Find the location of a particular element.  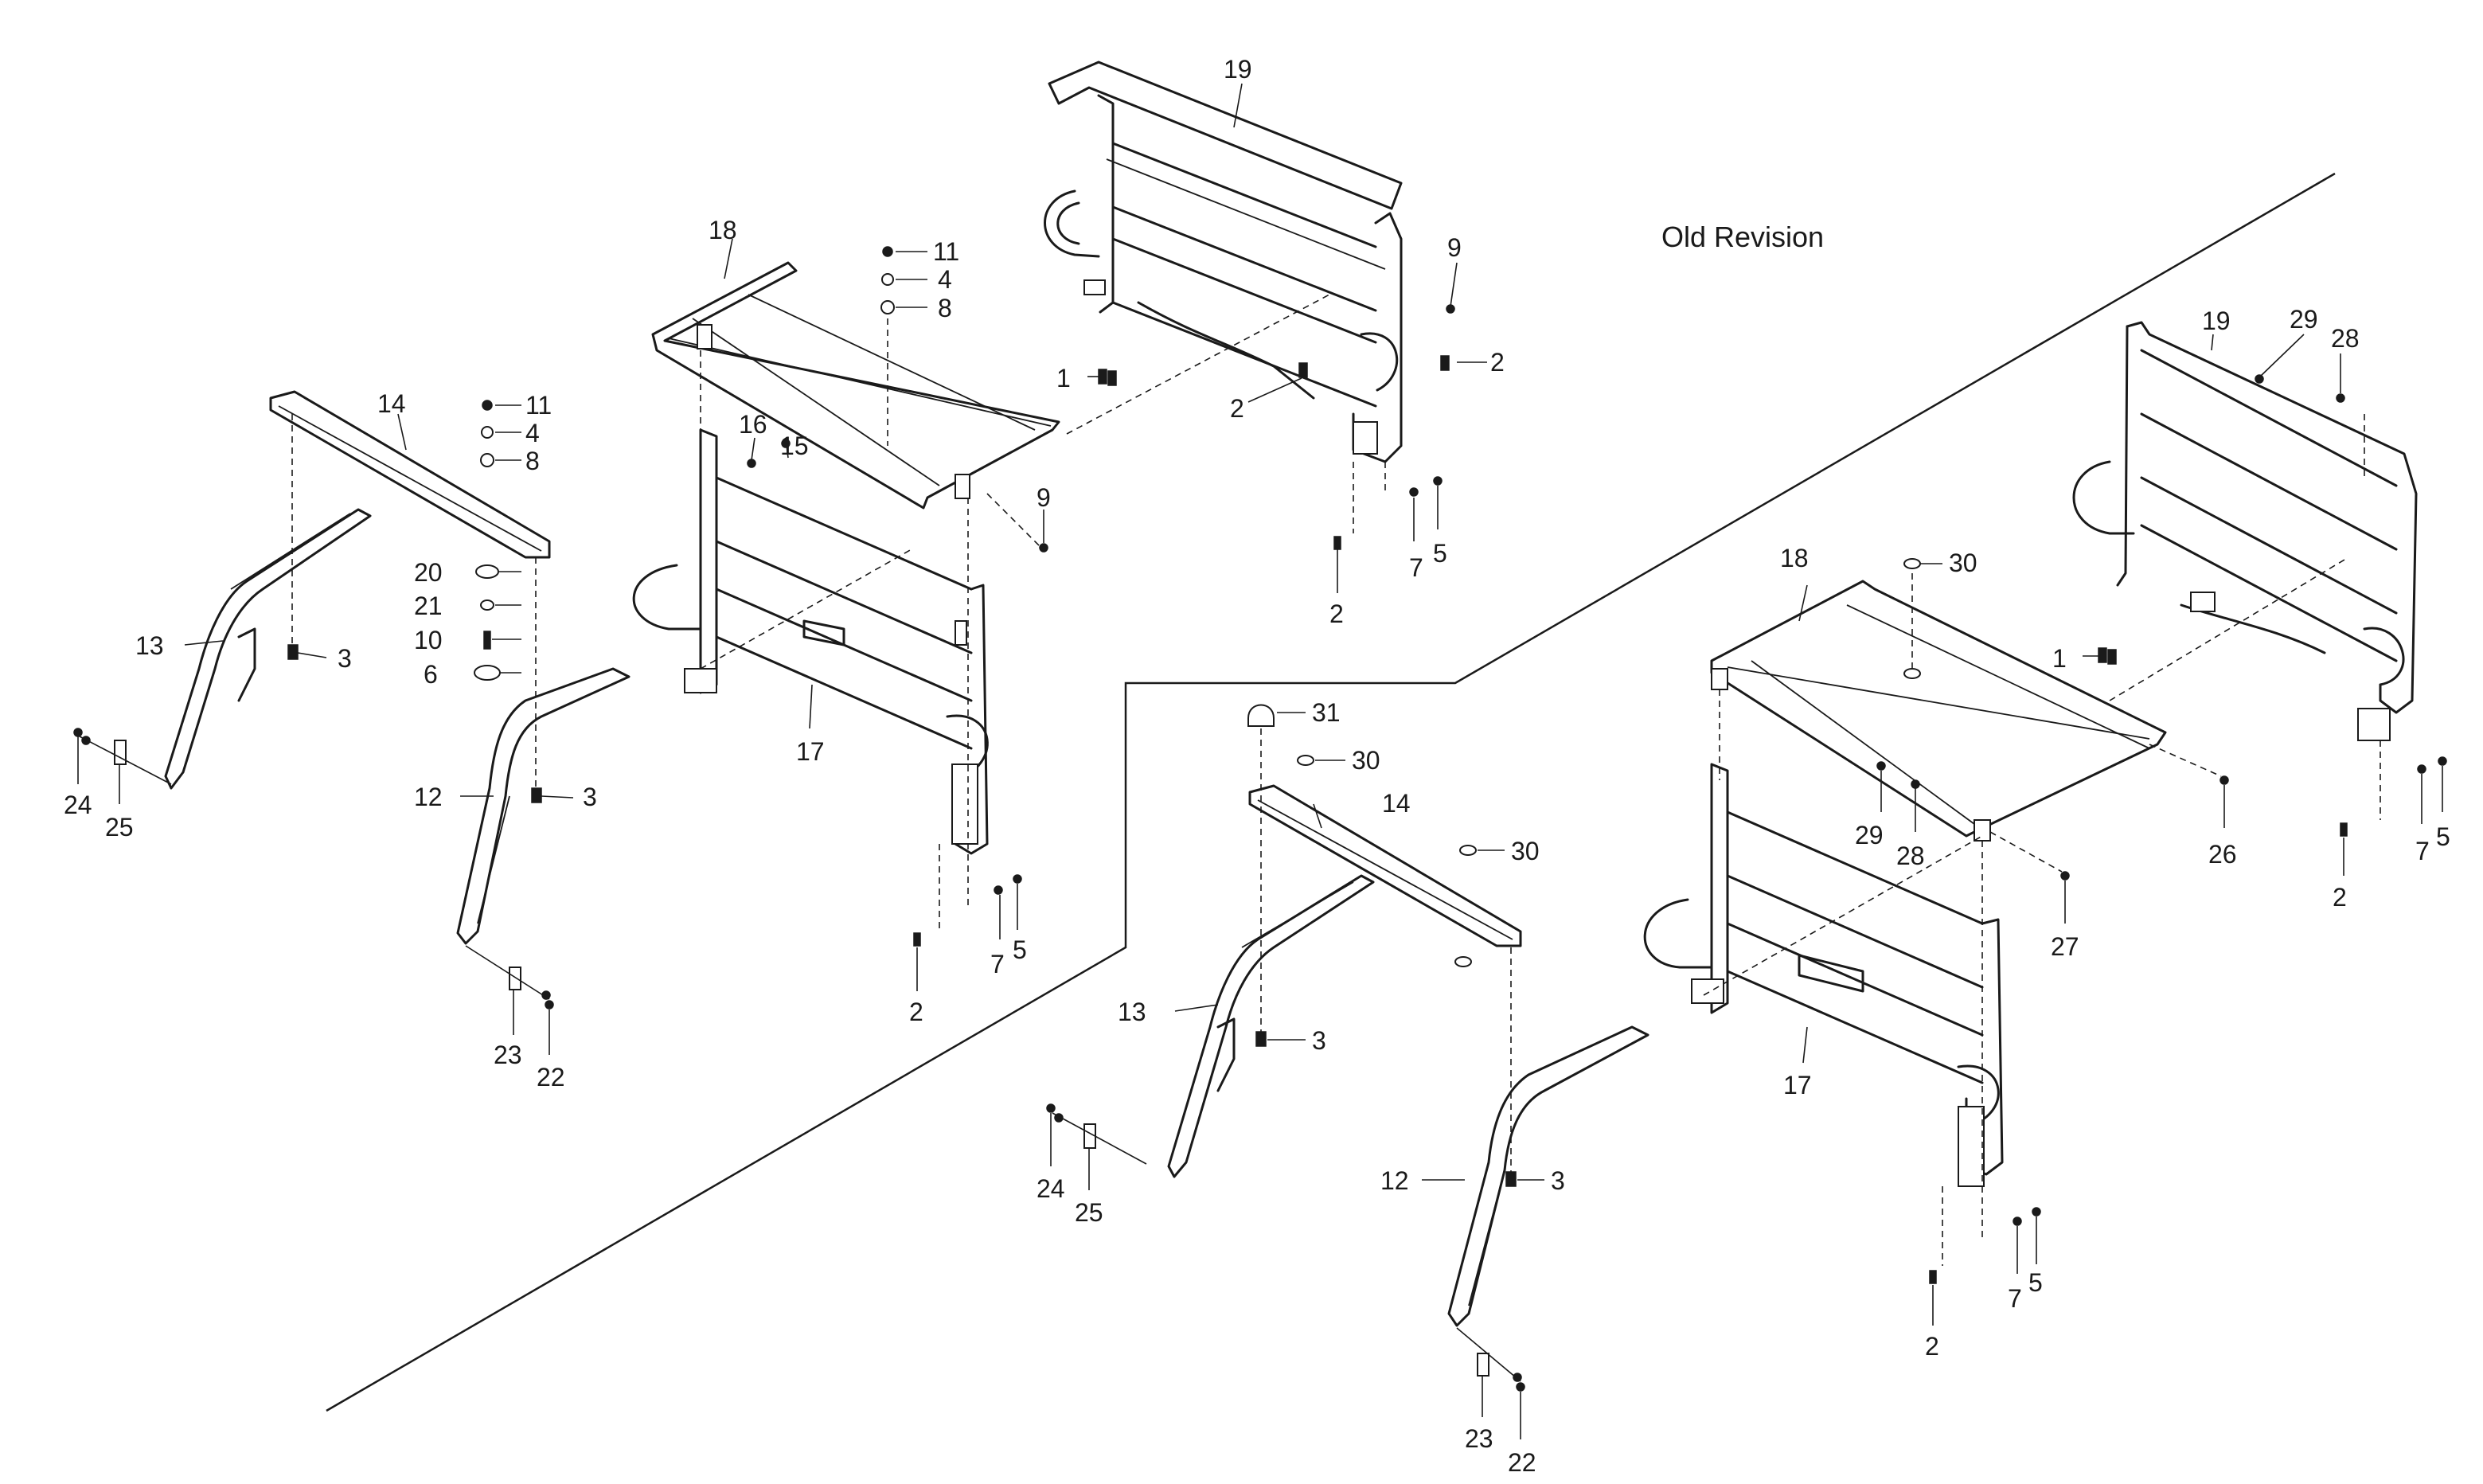

part-12-front-leg is located at coordinates (543, 806).